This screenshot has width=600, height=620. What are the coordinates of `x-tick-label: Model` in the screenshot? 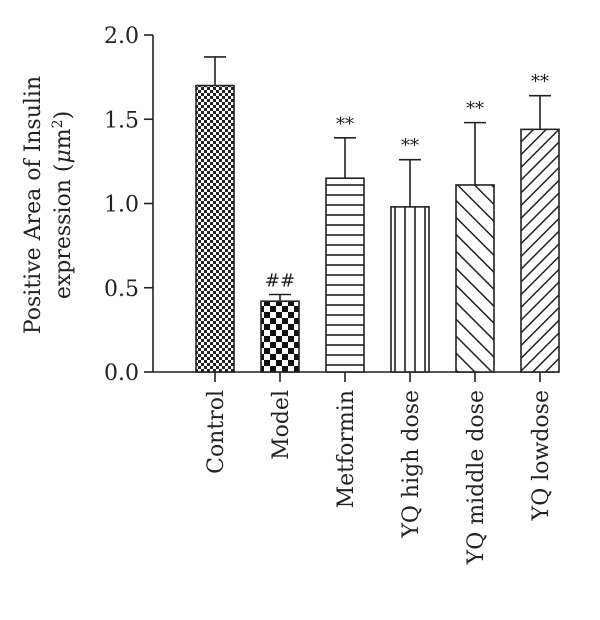 It's located at (281, 425).